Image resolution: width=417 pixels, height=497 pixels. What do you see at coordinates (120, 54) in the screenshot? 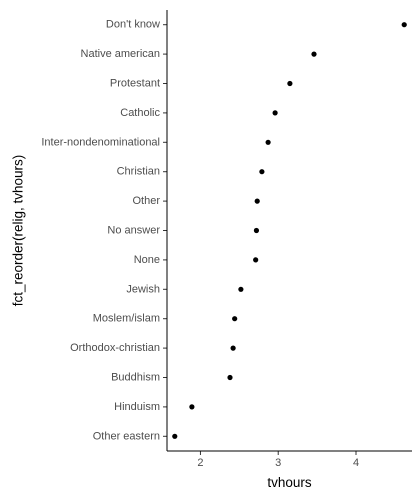
I see `y-tick-label: Native american` at bounding box center [120, 54].